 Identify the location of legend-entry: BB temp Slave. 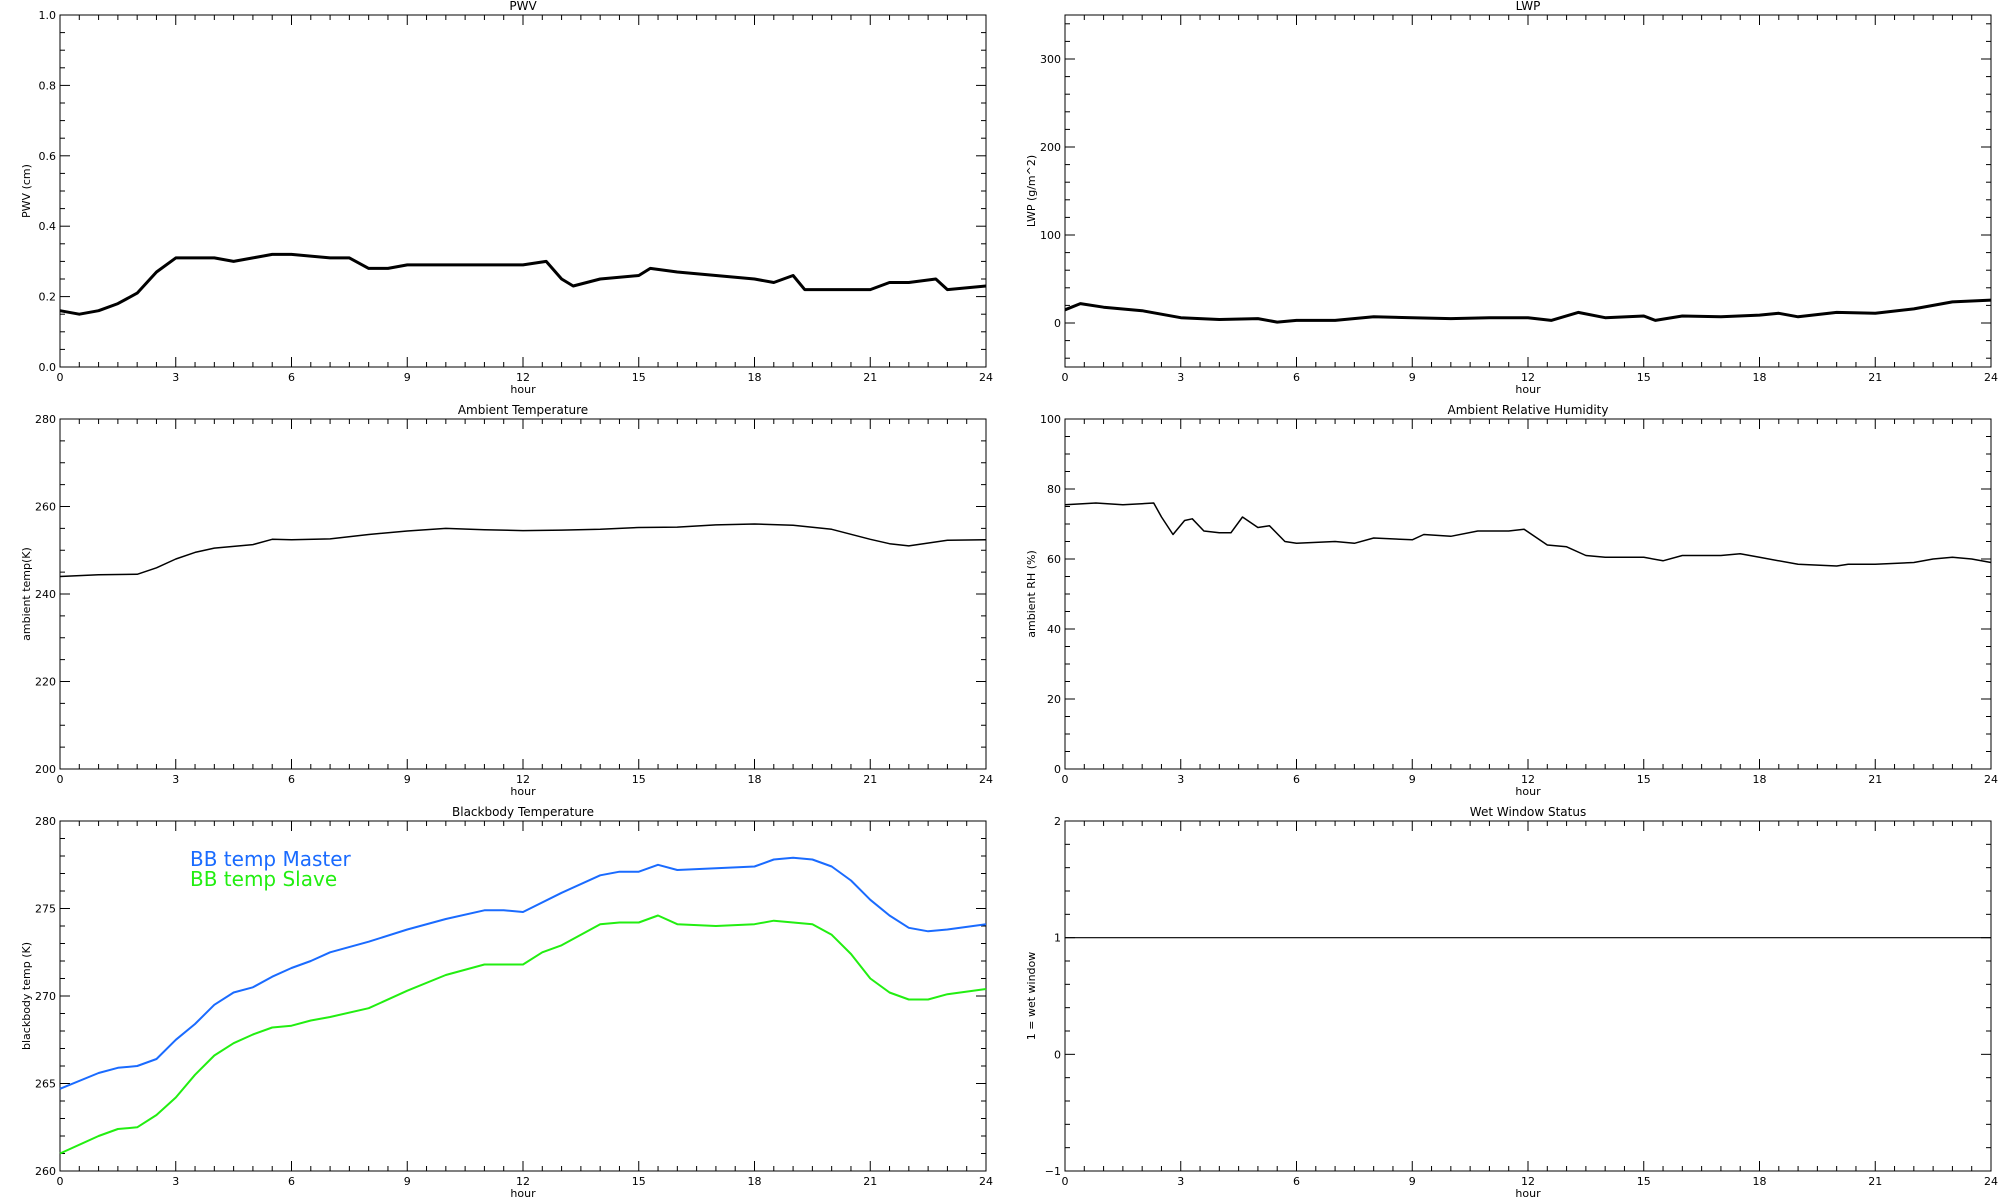
(263, 879).